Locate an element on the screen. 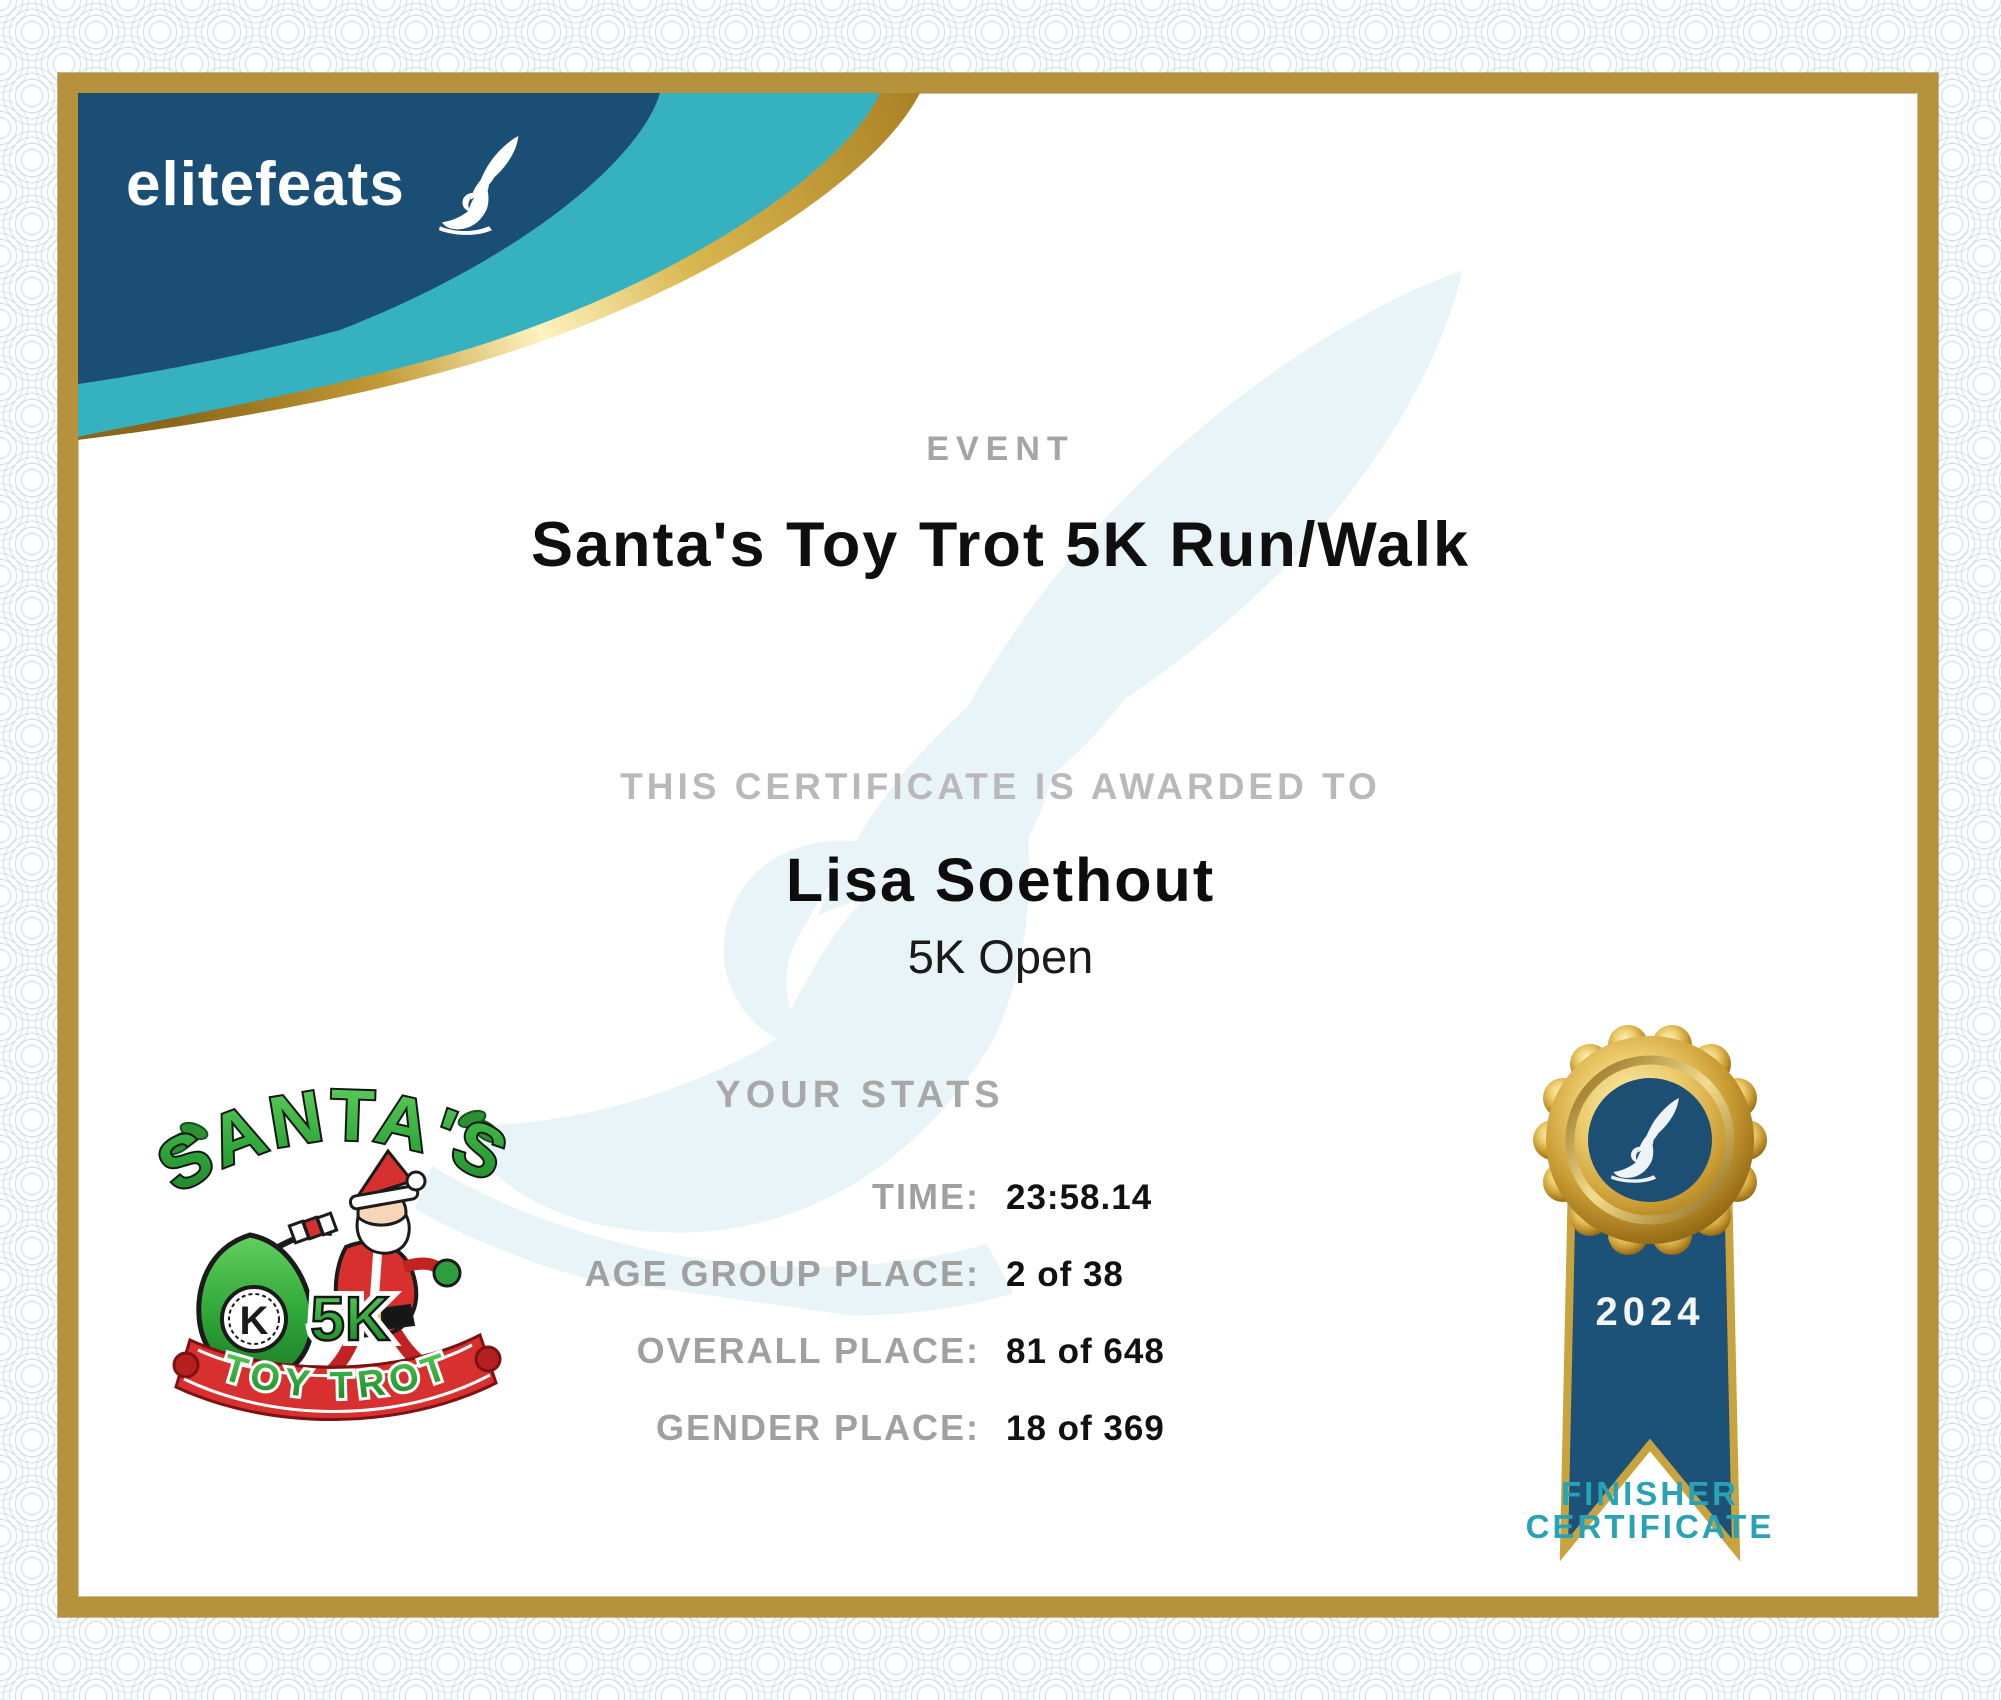  event-name: Santa's Toy Trot 5K Run/Walk is located at coordinates (1000, 545).